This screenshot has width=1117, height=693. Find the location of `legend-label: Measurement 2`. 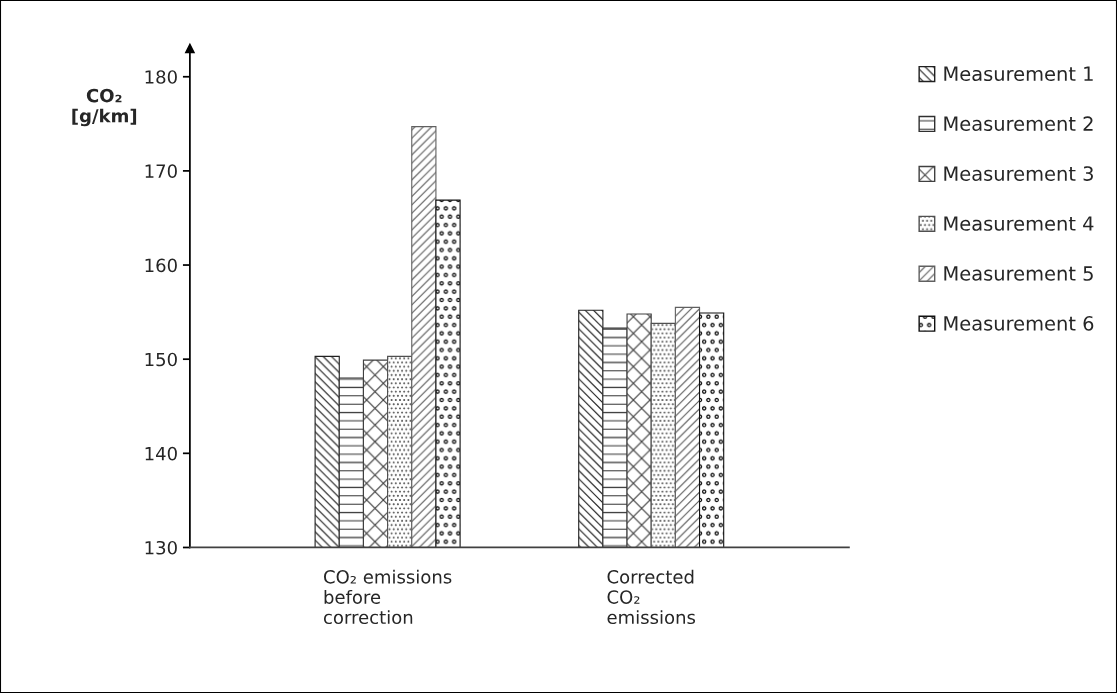

legend-label: Measurement 2 is located at coordinates (1018, 123).